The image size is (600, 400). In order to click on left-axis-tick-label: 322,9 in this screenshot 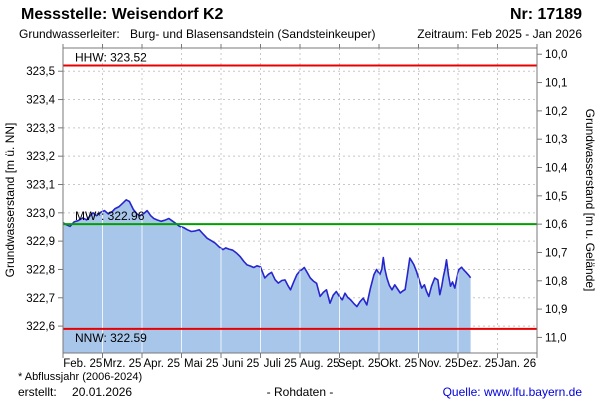, I will do `click(40, 242)`.